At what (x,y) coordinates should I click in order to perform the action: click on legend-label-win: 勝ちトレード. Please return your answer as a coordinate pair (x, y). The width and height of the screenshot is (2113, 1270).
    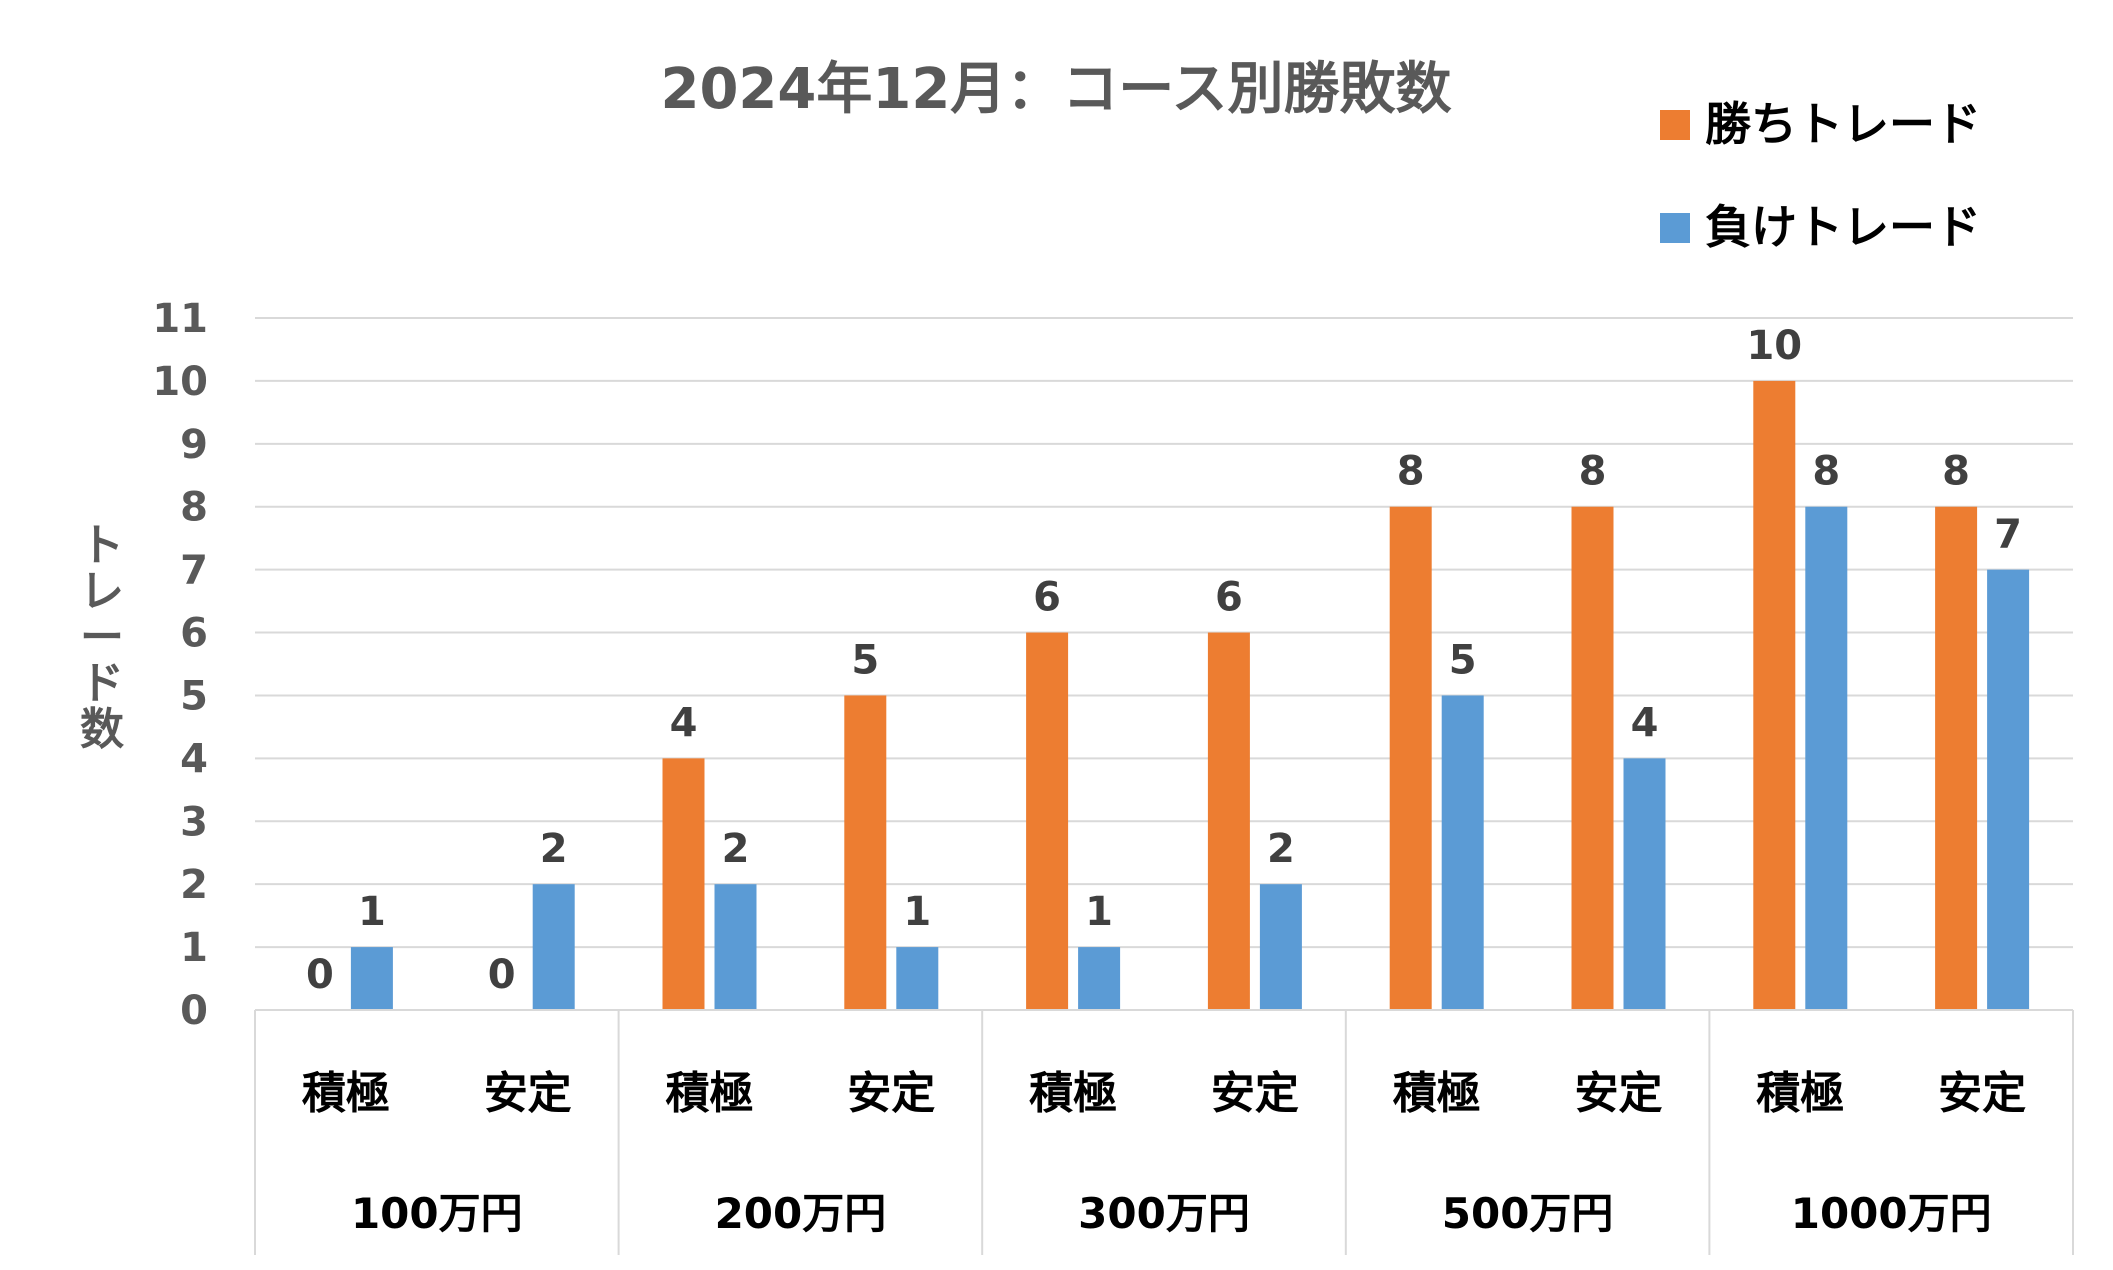
    Looking at the image, I should click on (1843, 124).